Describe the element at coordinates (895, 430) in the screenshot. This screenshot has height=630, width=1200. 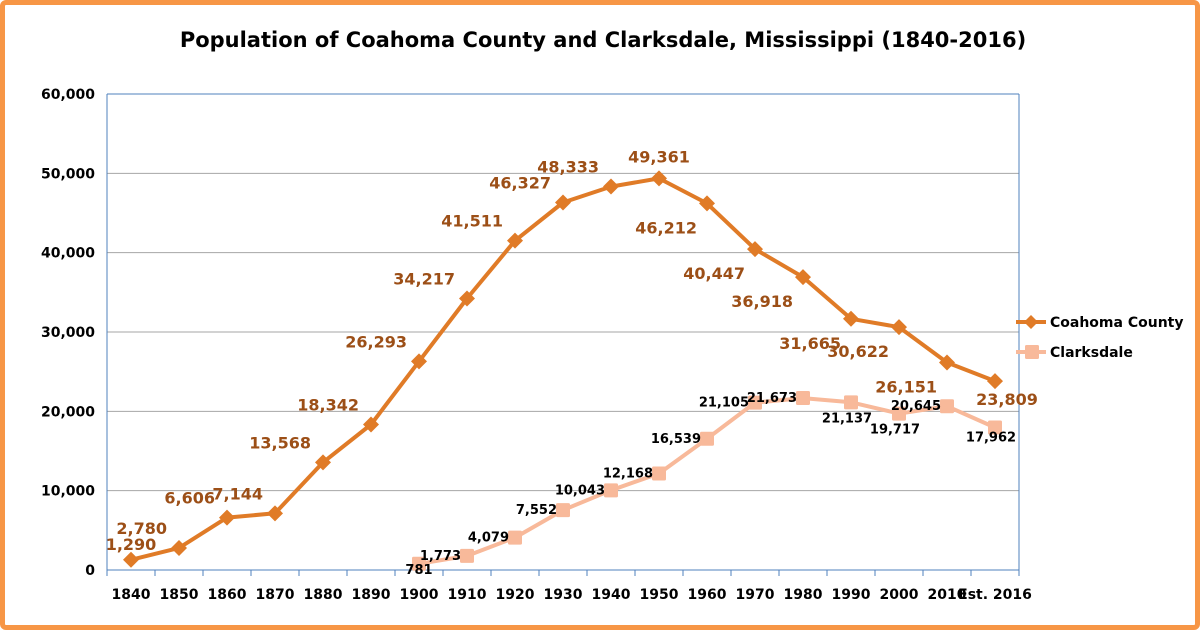
I see `data-label: 19,717` at that location.